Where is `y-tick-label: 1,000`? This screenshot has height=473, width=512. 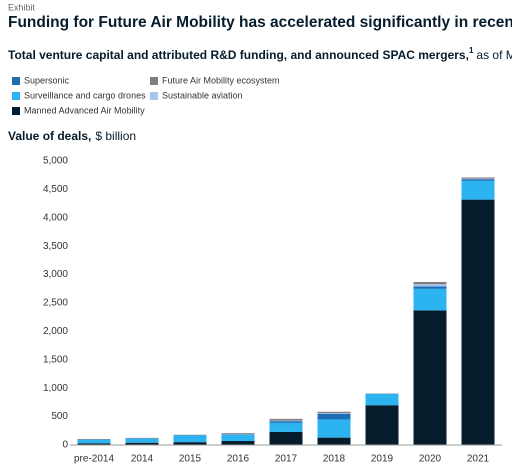
y-tick-label: 1,000 is located at coordinates (55, 388).